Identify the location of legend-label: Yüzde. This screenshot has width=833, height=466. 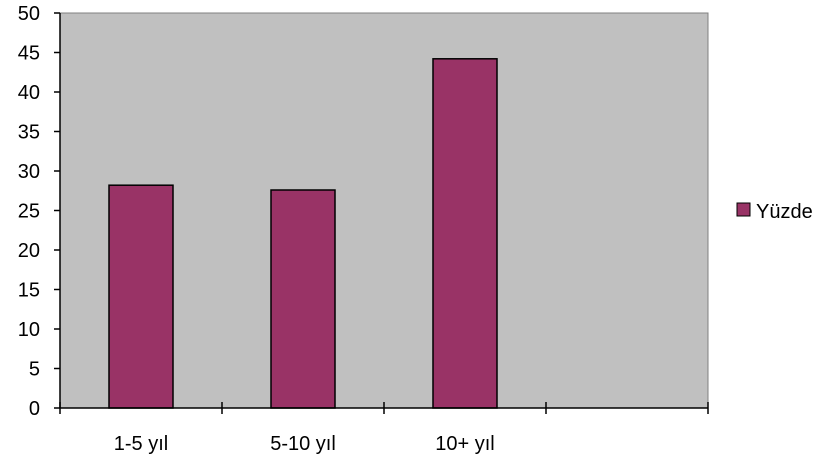
(784, 212).